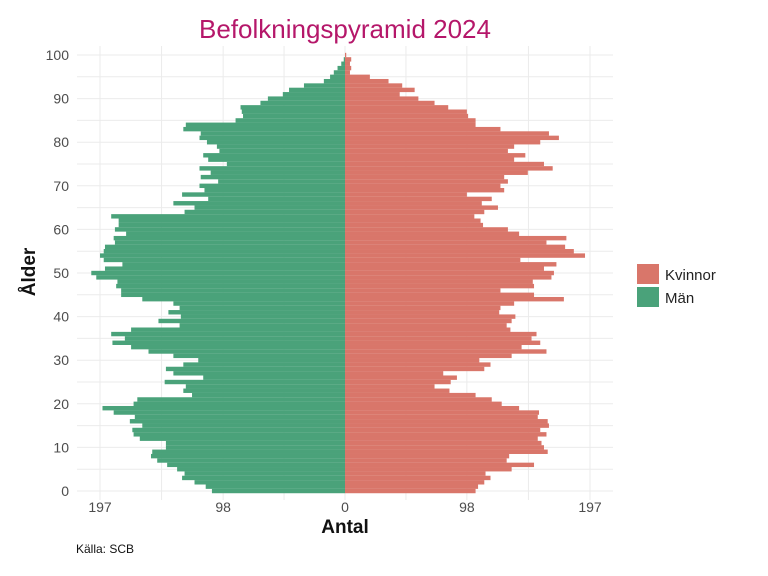  I want to click on x-tick-label: 0, so click(345, 507).